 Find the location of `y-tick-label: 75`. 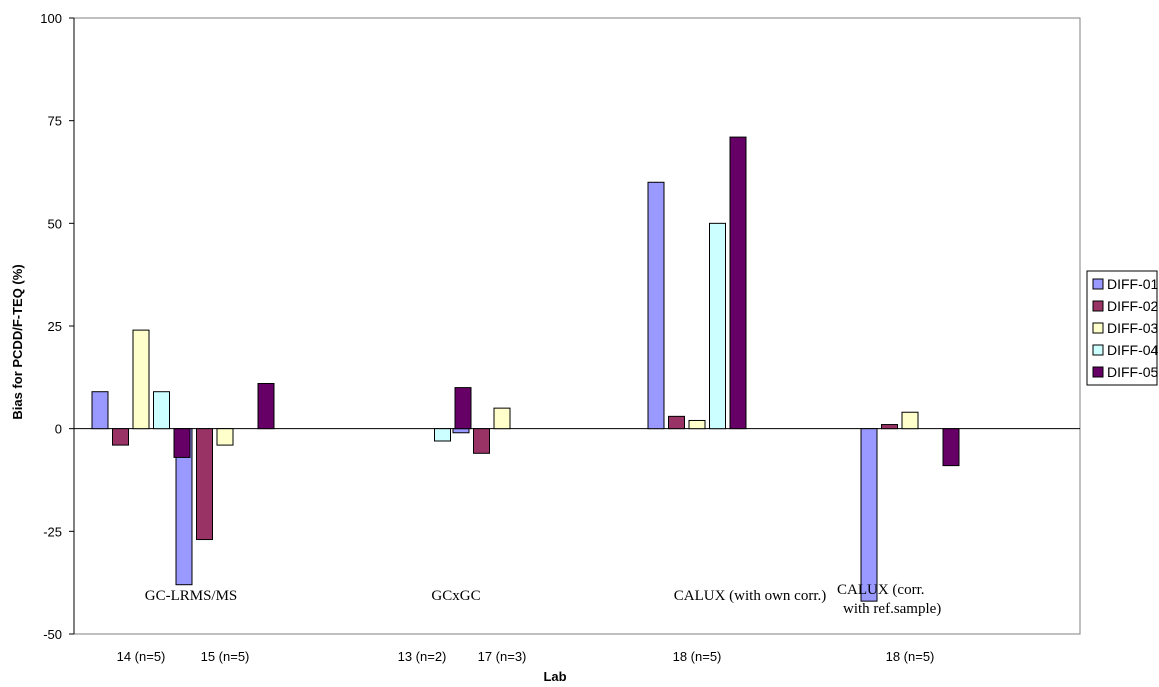

y-tick-label: 75 is located at coordinates (55, 121).